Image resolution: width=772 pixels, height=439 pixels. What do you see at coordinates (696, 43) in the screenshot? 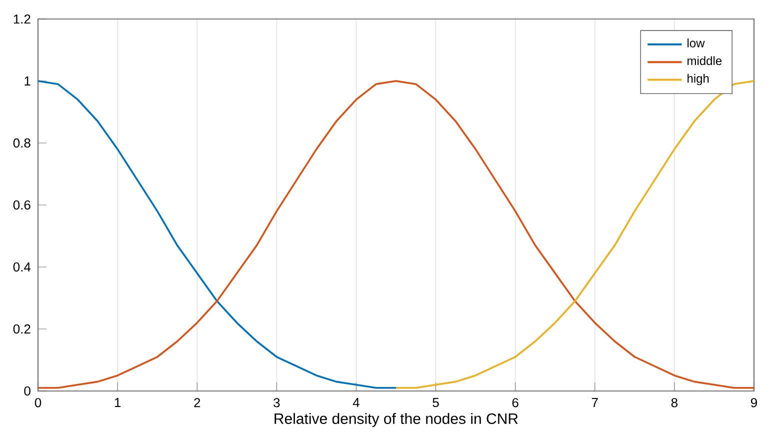
I see `legend-label: low` at bounding box center [696, 43].